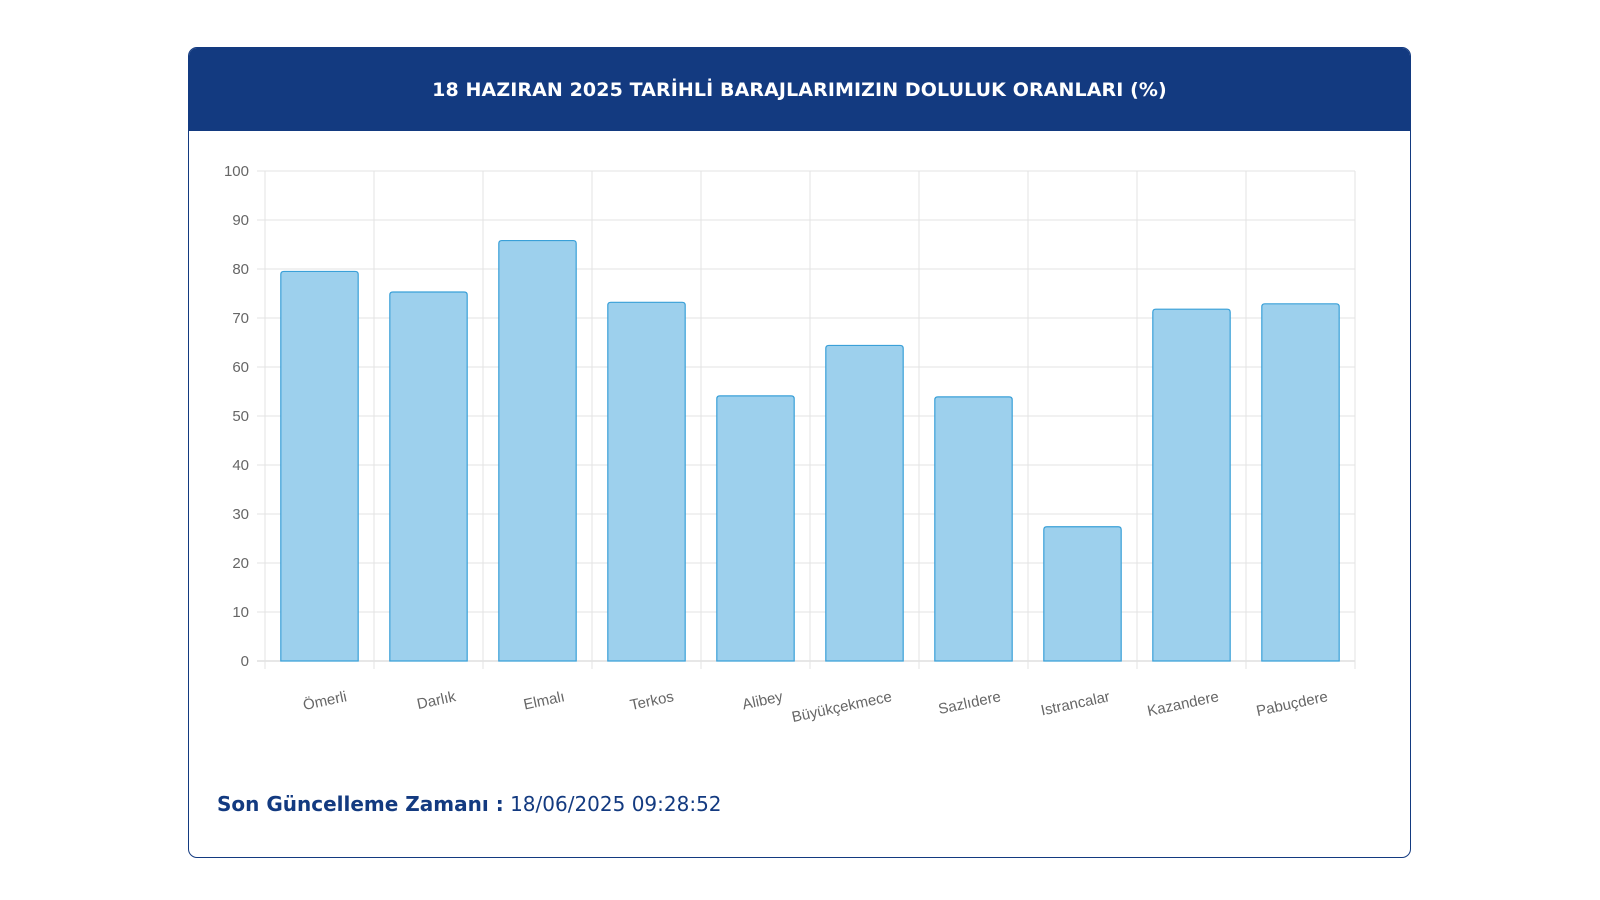  Describe the element at coordinates (970, 703) in the screenshot. I see `x-tick-label: Sazlıdere` at that location.